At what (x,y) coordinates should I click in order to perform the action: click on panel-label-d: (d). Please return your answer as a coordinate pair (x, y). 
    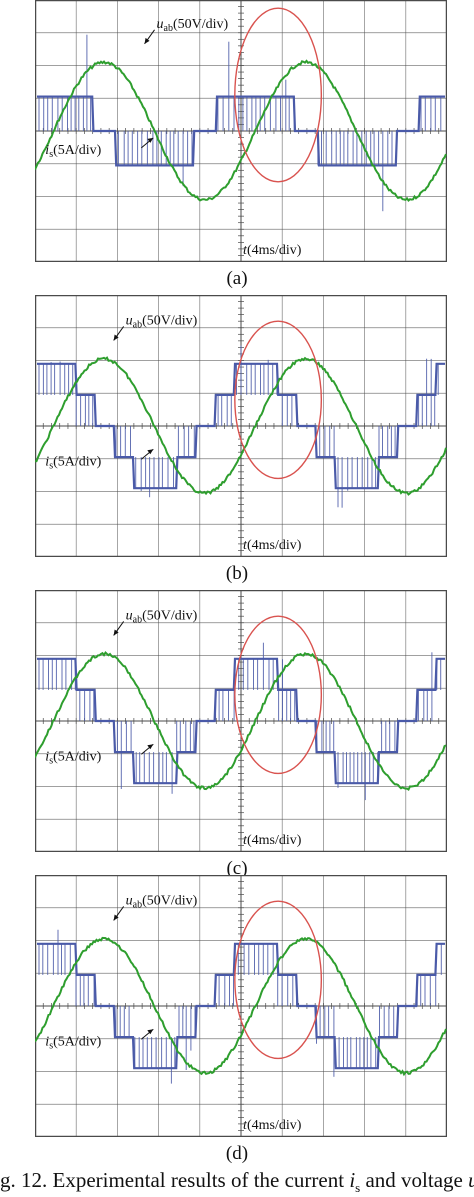
    Looking at the image, I should click on (237, 1153).